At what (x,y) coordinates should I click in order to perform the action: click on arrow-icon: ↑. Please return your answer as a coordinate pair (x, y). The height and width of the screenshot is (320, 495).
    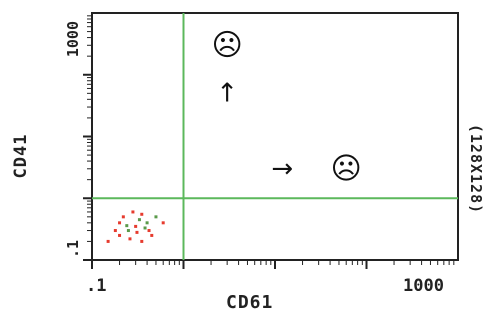
    Looking at the image, I should click on (227, 93).